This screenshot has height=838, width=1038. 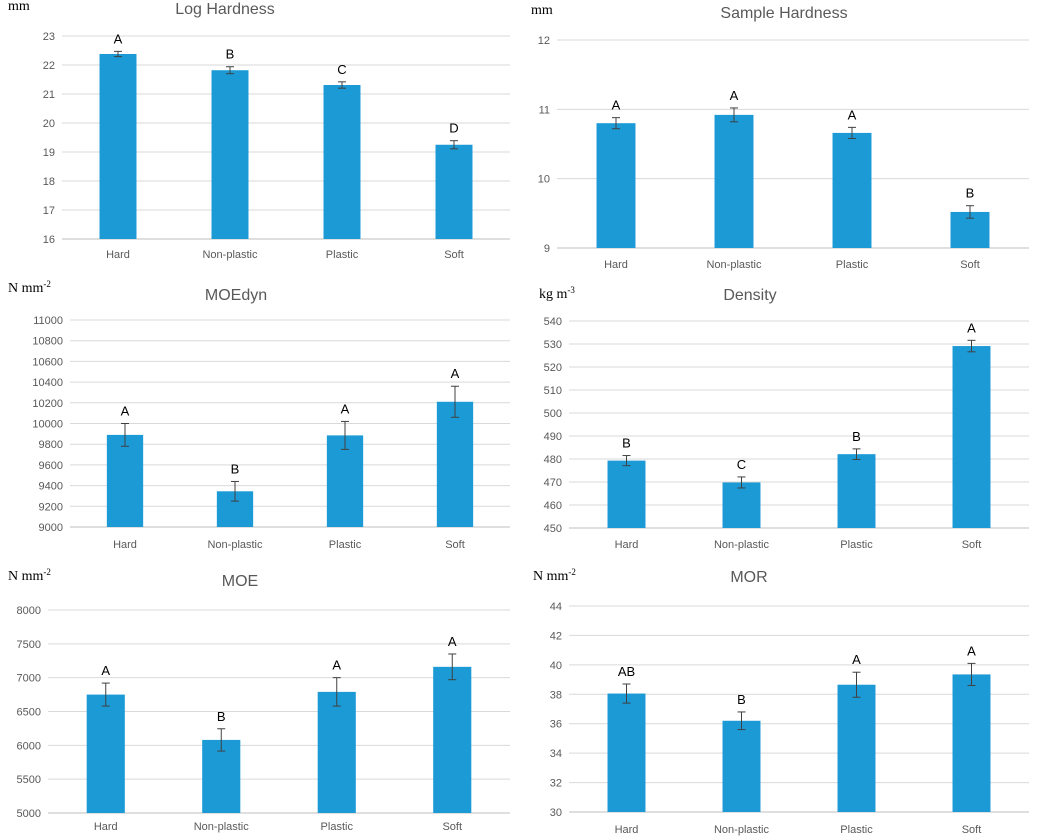 I want to click on mor-category-label-1: Non-plastic, so click(x=742, y=830).